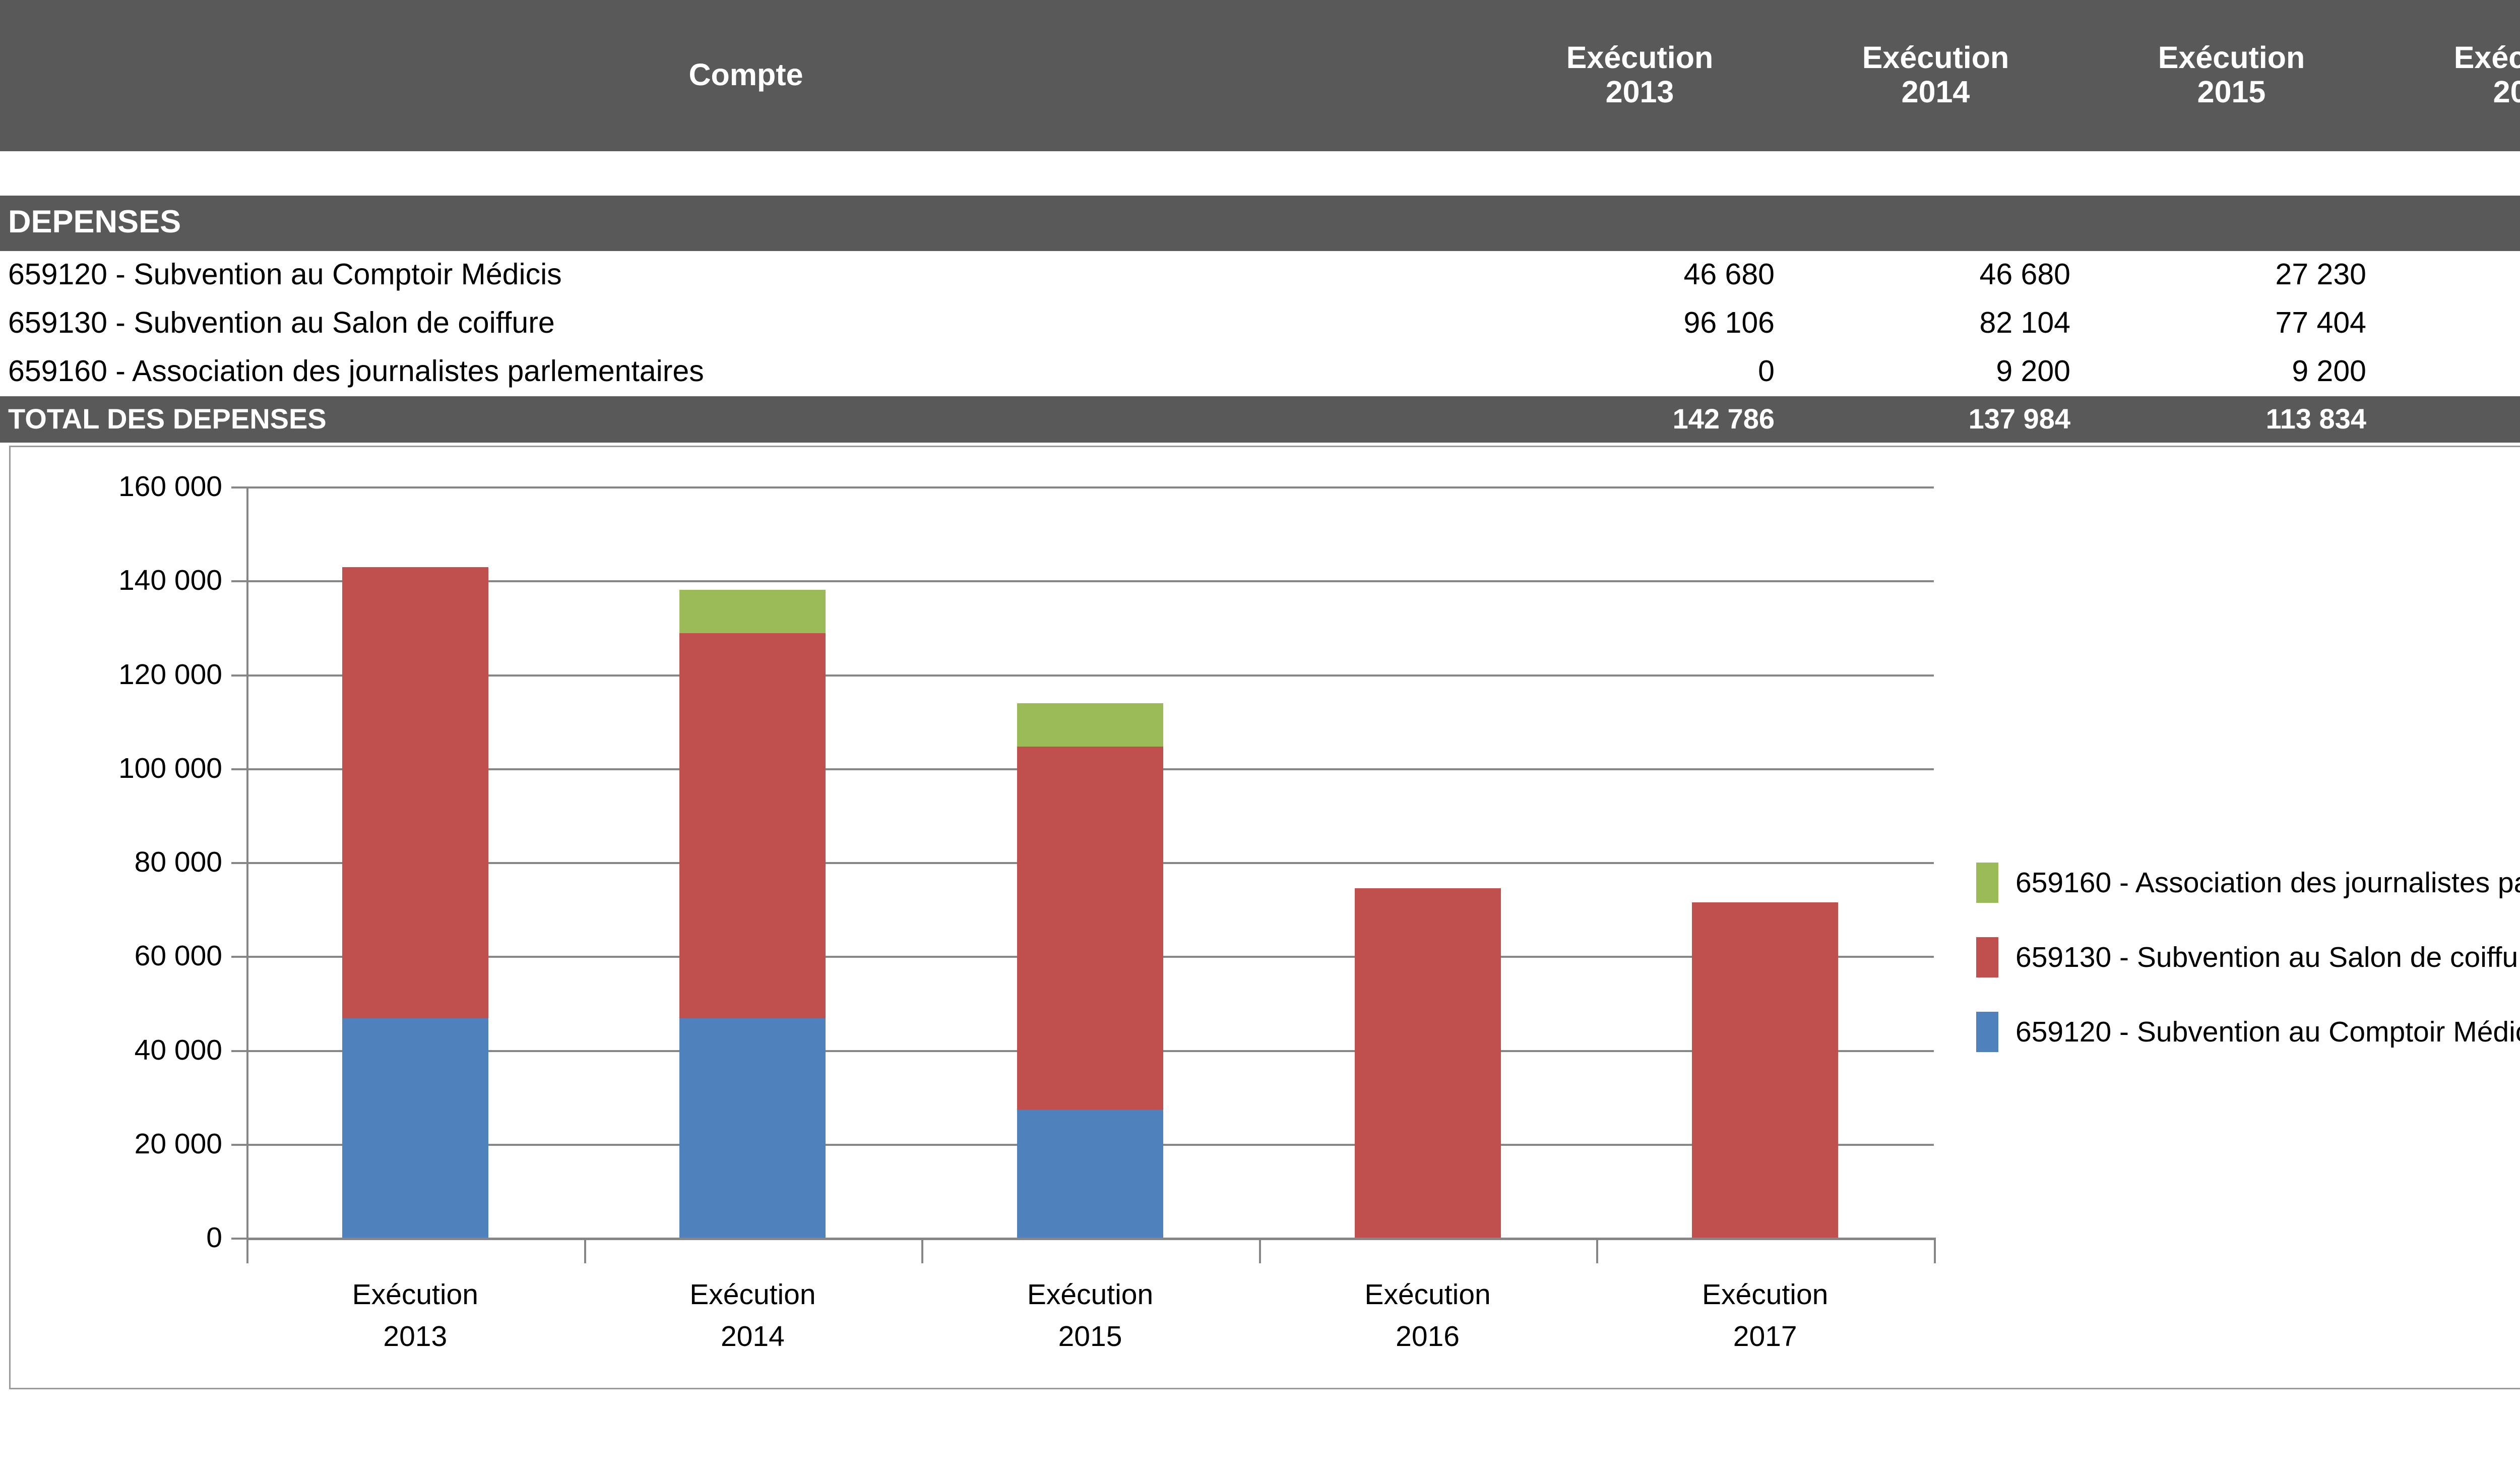  What do you see at coordinates (178, 862) in the screenshot?
I see `y-axis-tick-label: 80 000` at bounding box center [178, 862].